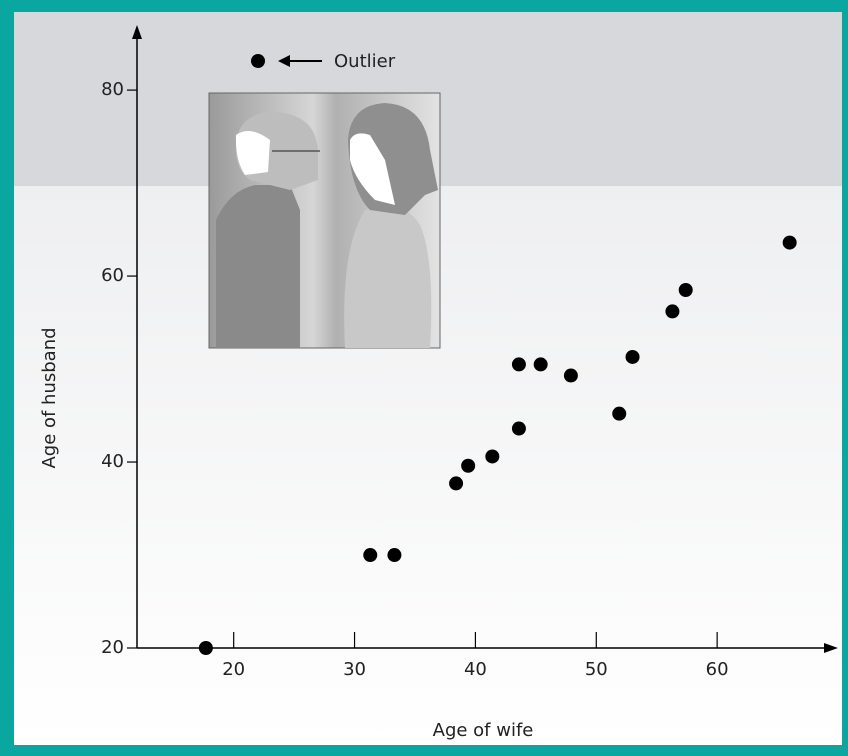 This screenshot has width=848, height=756. Describe the element at coordinates (137, 32) in the screenshot. I see `y-axis-arrow` at that location.